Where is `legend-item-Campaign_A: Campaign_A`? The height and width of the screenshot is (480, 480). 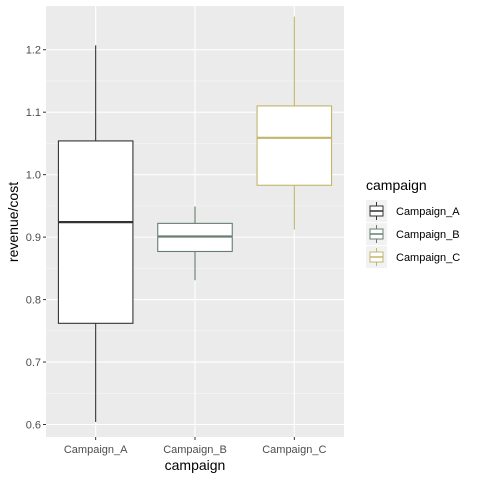 legend-item-Campaign_A: Campaign_A is located at coordinates (413, 211).